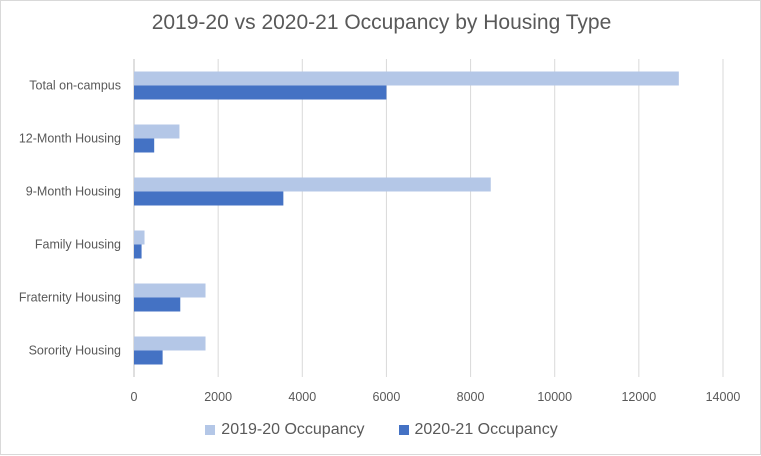  I want to click on category-label: Fraternity Housing, so click(70, 298).